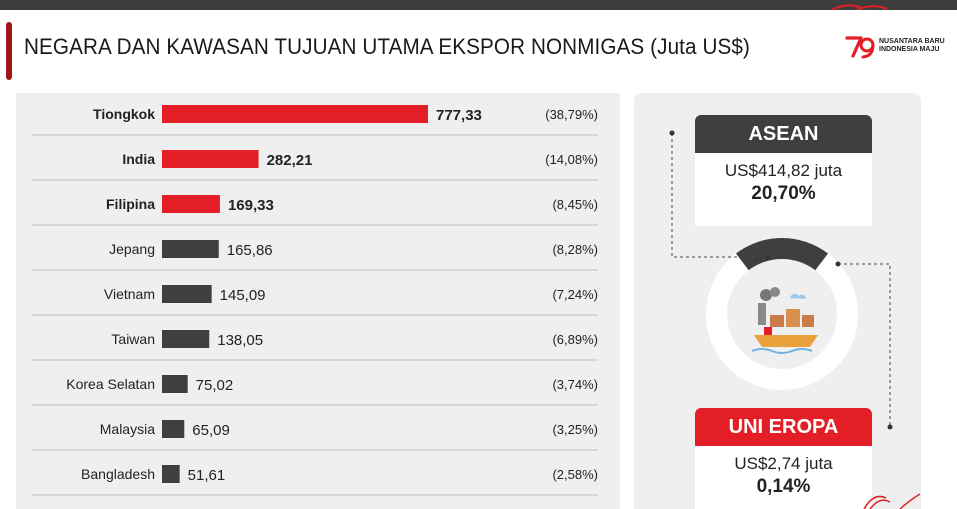 Image resolution: width=957 pixels, height=509 pixels. Describe the element at coordinates (215, 385) in the screenshot. I see `value-label: 75,02` at that location.